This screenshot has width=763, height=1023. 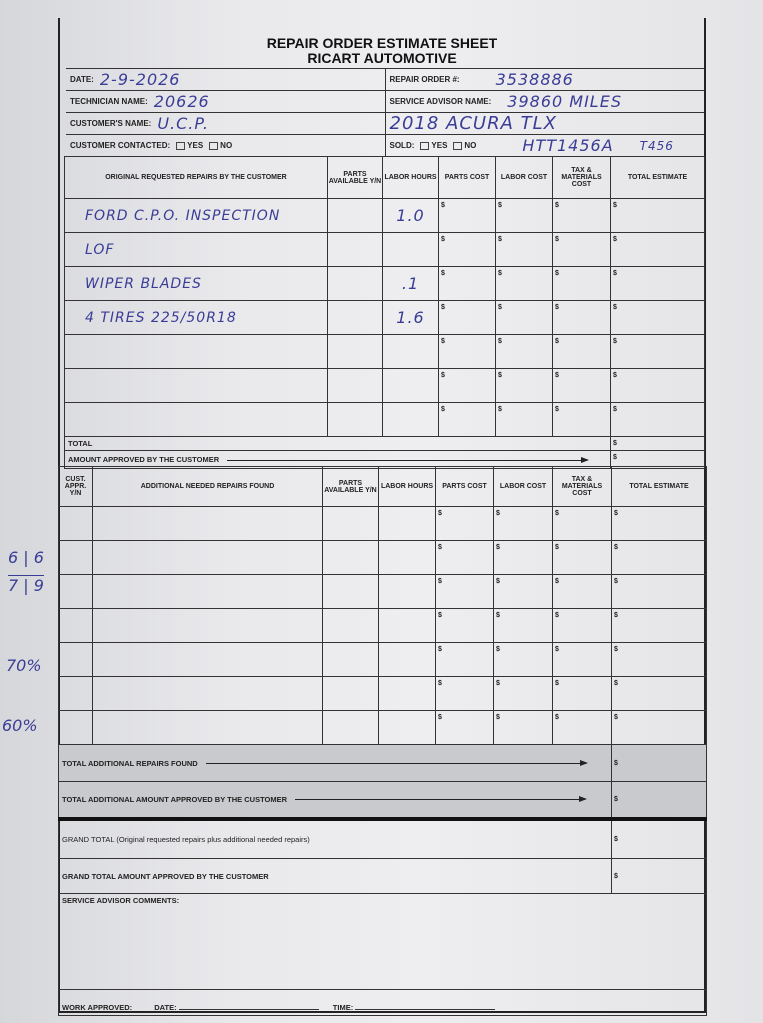 I want to click on date-value: 2-9-2026, so click(x=140, y=79).